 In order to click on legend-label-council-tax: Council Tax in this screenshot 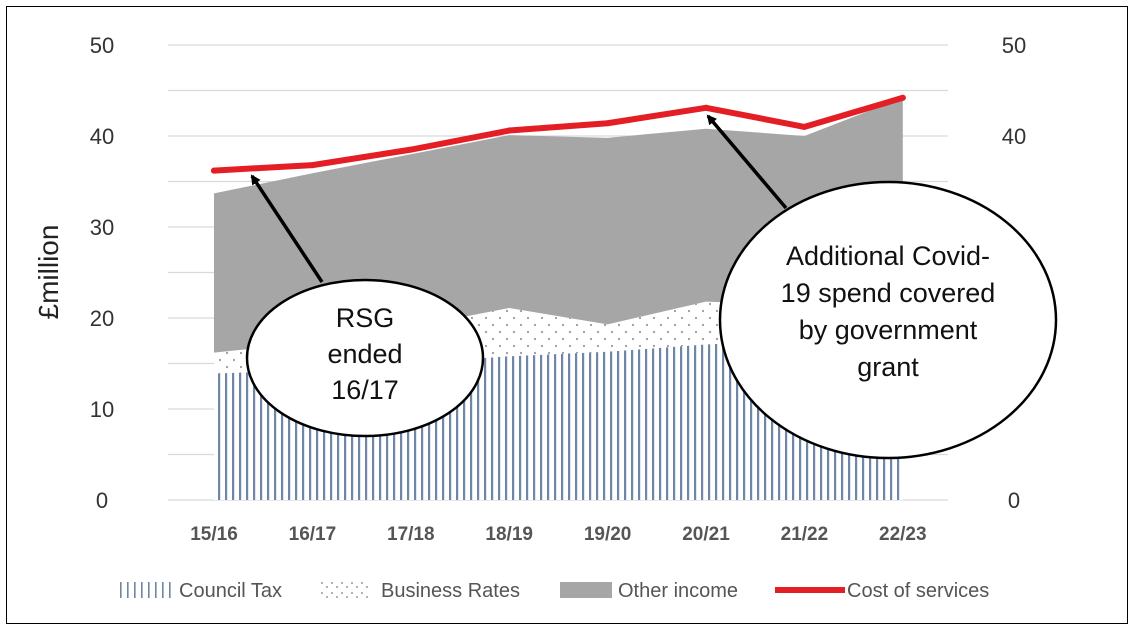, I will do `click(230, 591)`.